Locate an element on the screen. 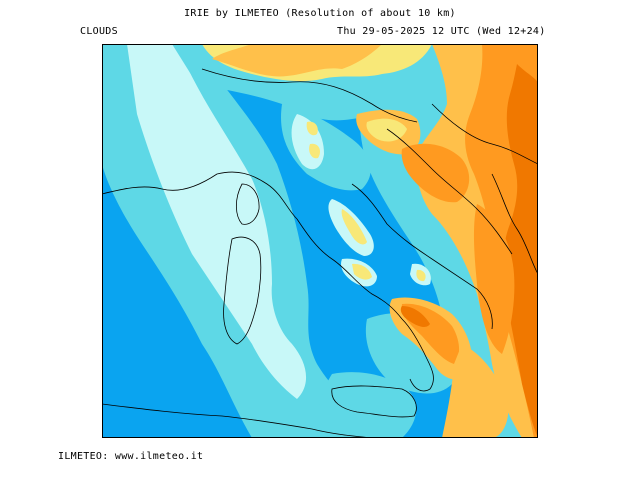 Image resolution: width=640 pixels, height=480 pixels. cloud-alps-dense is located at coordinates (297, 60).